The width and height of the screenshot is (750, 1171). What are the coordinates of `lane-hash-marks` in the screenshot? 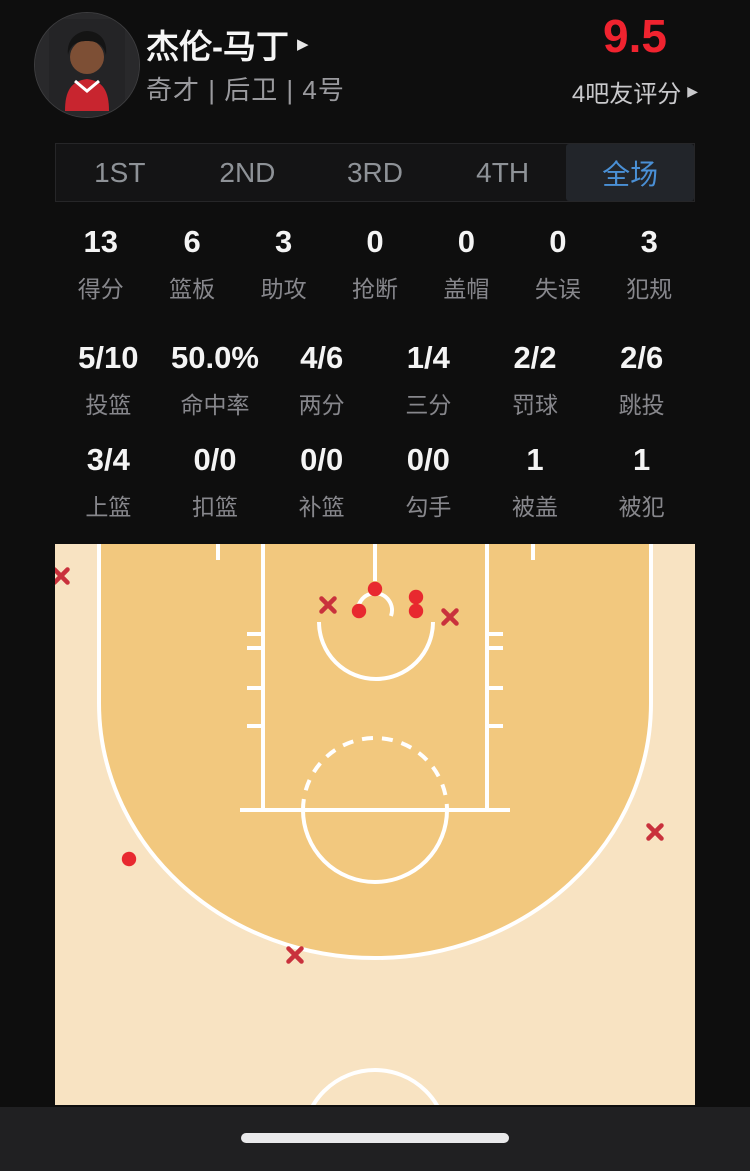 It's located at (375, 680).